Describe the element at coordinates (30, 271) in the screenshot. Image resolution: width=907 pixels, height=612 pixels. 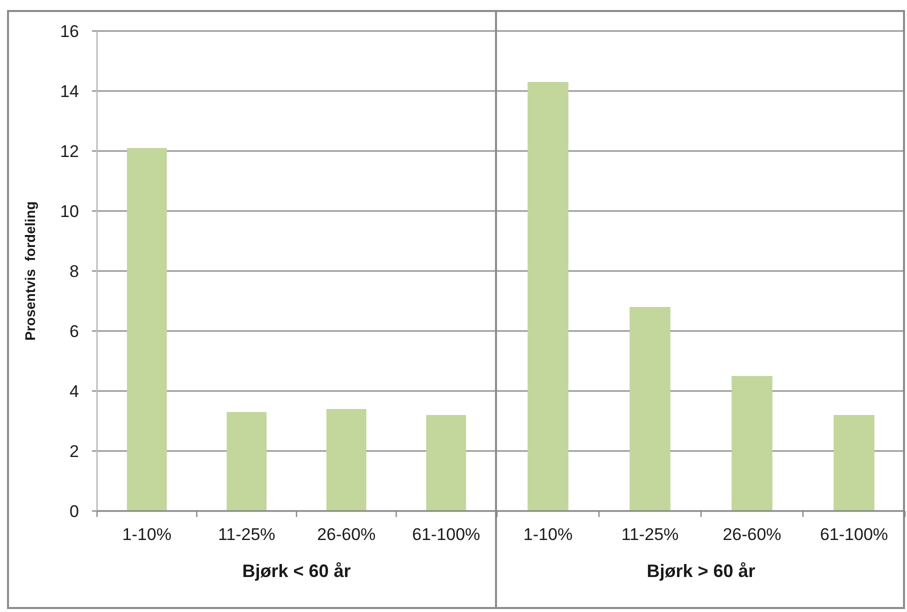
I see `y-axis-title: Prosentvis fordeling` at that location.